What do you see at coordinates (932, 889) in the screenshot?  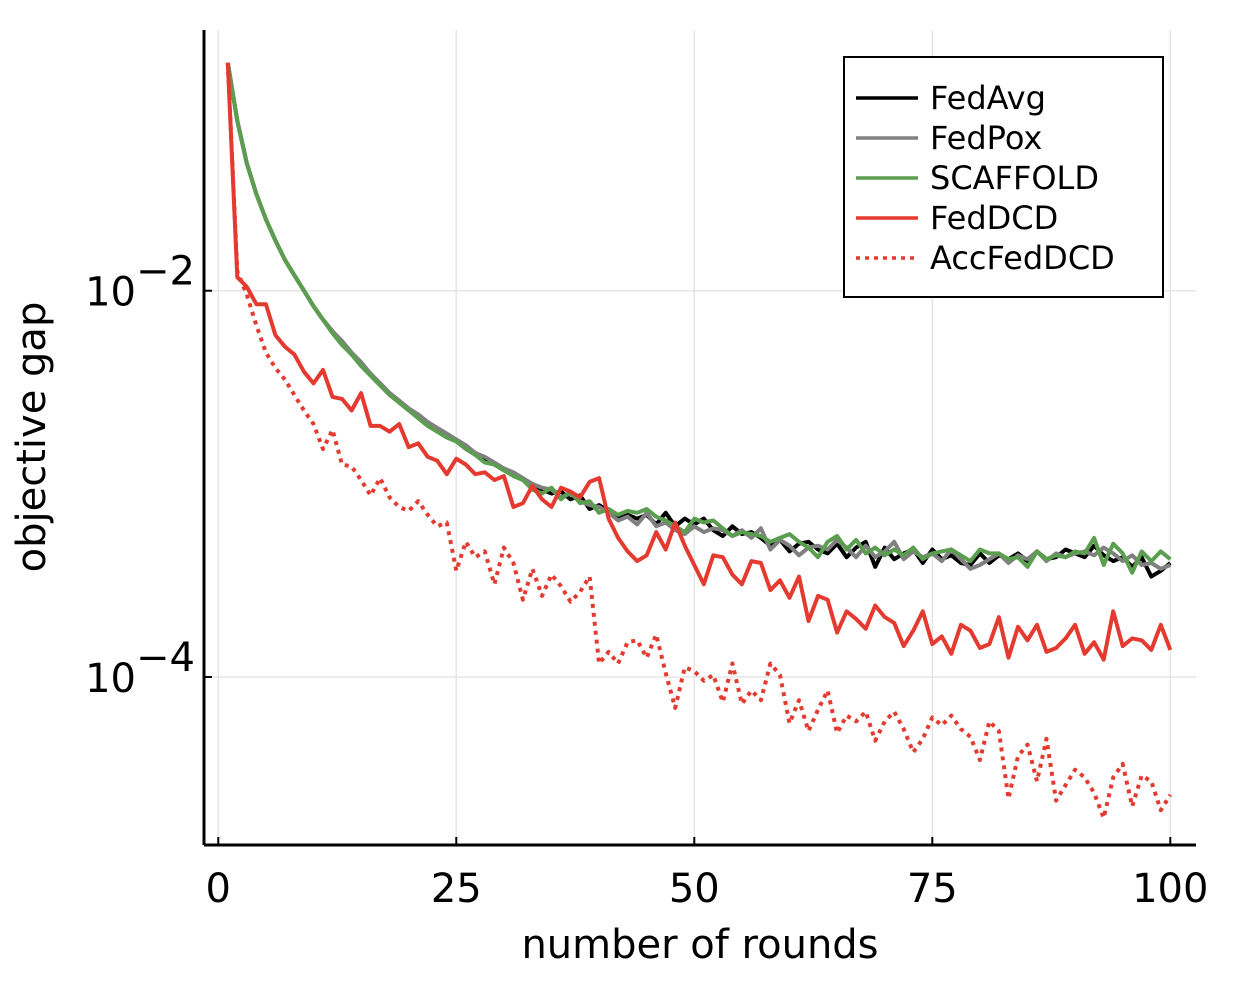 I see `x-tick-label: 75` at bounding box center [932, 889].